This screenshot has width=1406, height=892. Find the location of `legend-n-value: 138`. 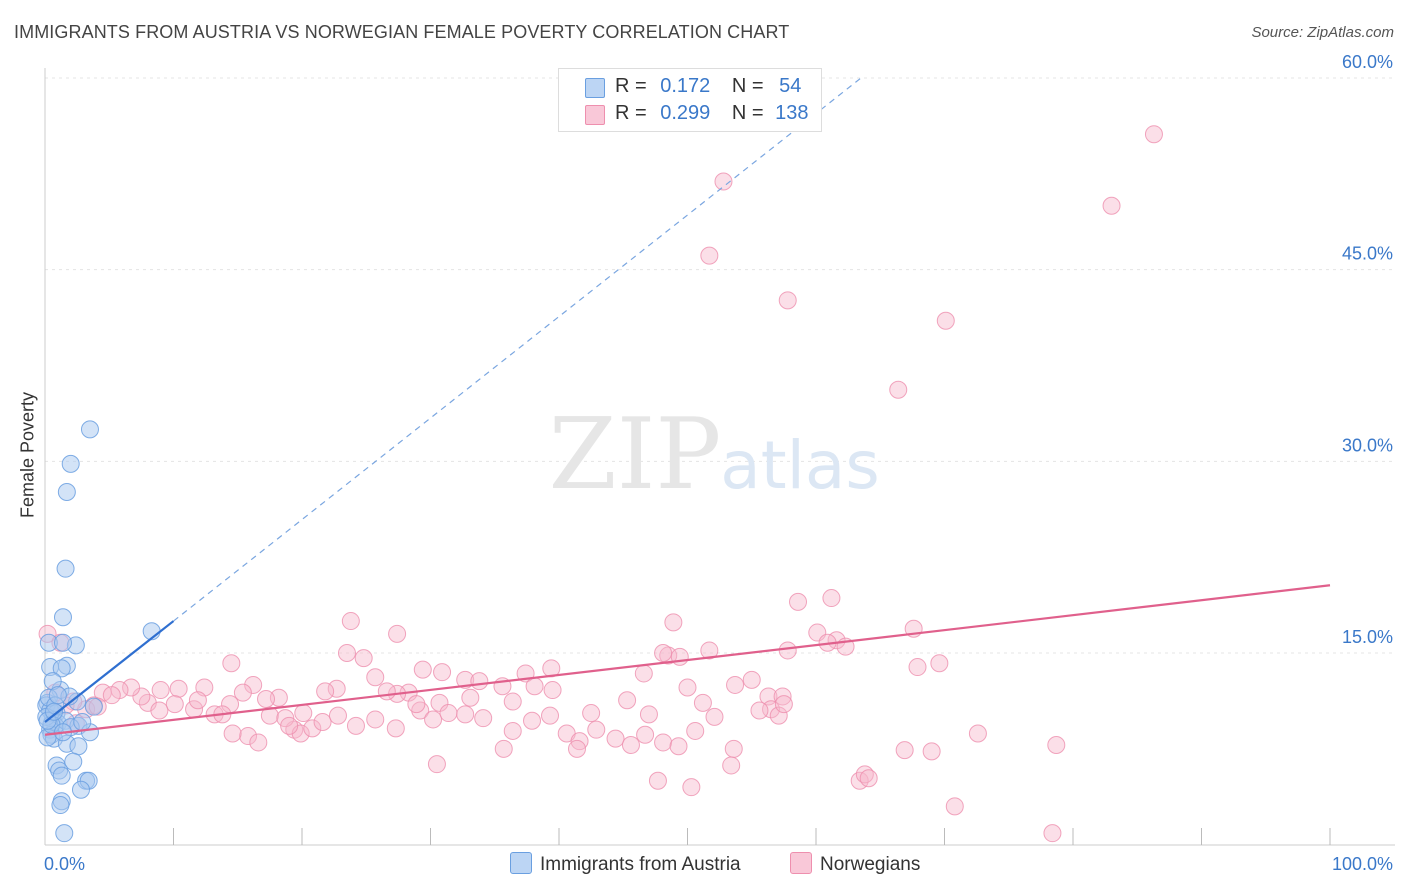

legend-n-value: 138 is located at coordinates (792, 113).